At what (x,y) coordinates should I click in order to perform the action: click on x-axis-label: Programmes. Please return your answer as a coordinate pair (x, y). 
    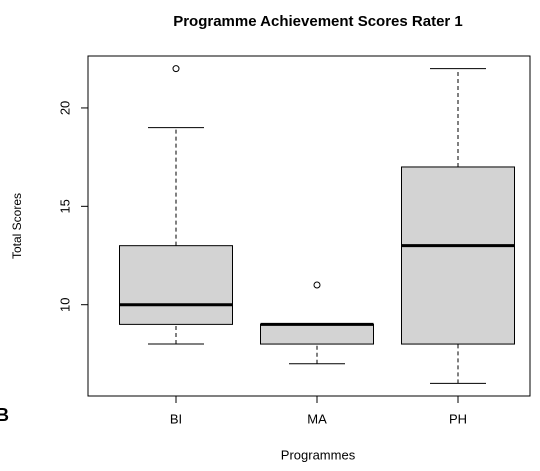
    Looking at the image, I should click on (318, 454).